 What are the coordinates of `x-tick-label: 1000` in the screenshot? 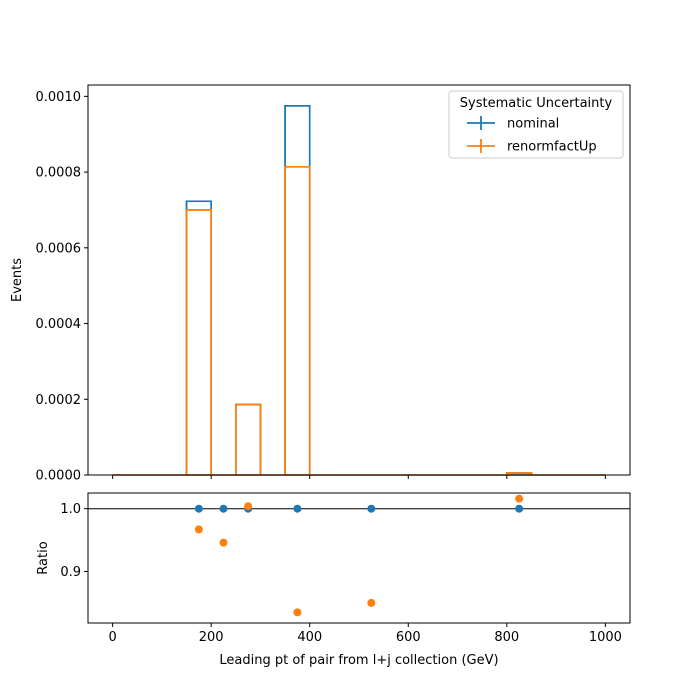 It's located at (605, 637).